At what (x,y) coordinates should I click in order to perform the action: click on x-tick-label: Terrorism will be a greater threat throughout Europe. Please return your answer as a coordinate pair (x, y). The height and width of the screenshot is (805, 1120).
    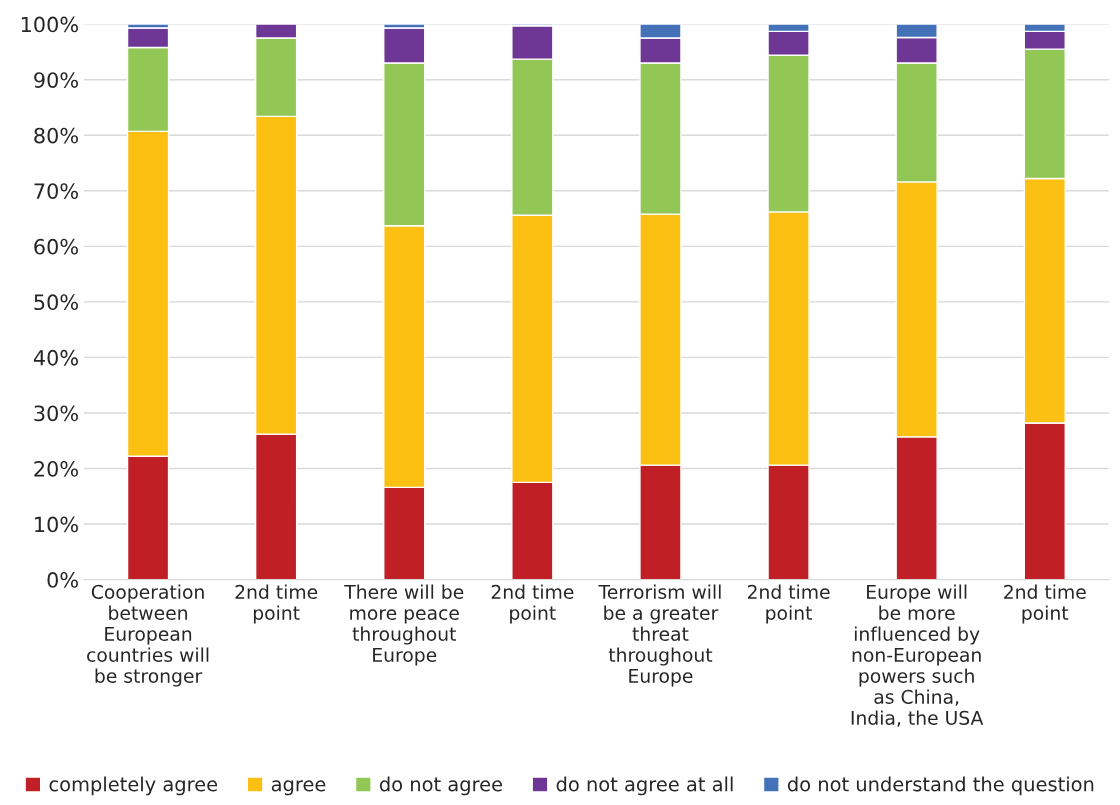
    Looking at the image, I should click on (659, 635).